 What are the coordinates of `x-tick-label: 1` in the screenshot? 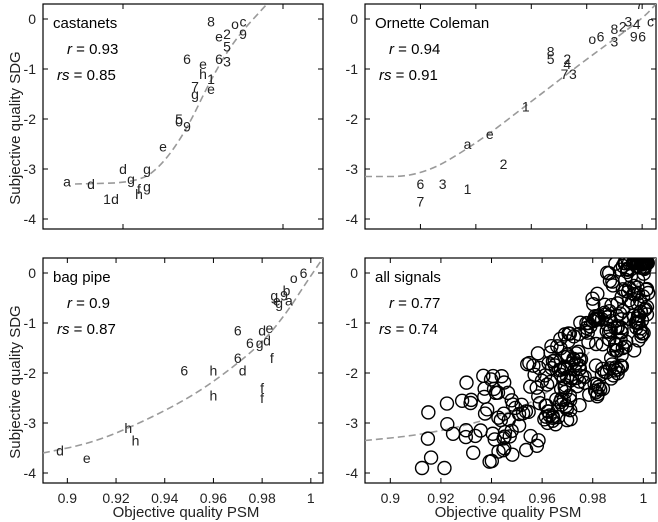 It's located at (643, 498).